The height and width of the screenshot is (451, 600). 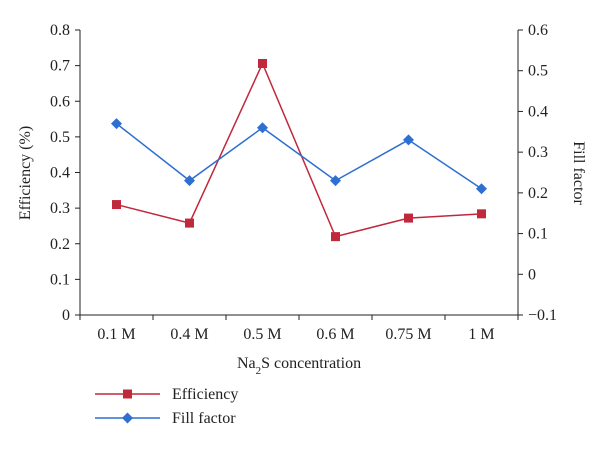 I want to click on y-right-tick-label: 0.2, so click(x=538, y=193).